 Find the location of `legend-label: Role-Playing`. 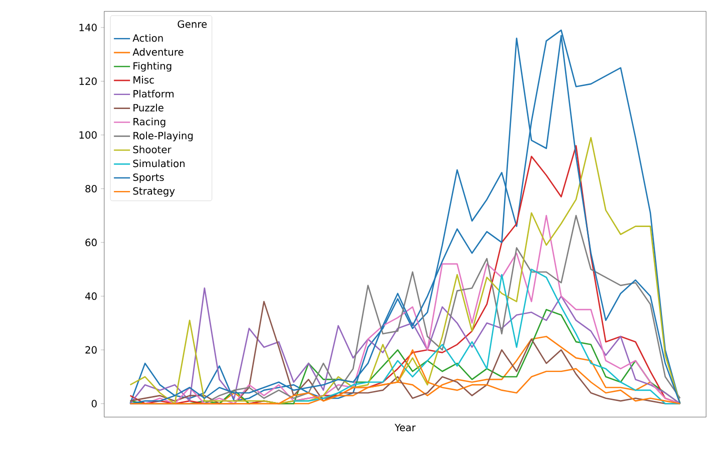

legend-label: Role-Playing is located at coordinates (163, 137).